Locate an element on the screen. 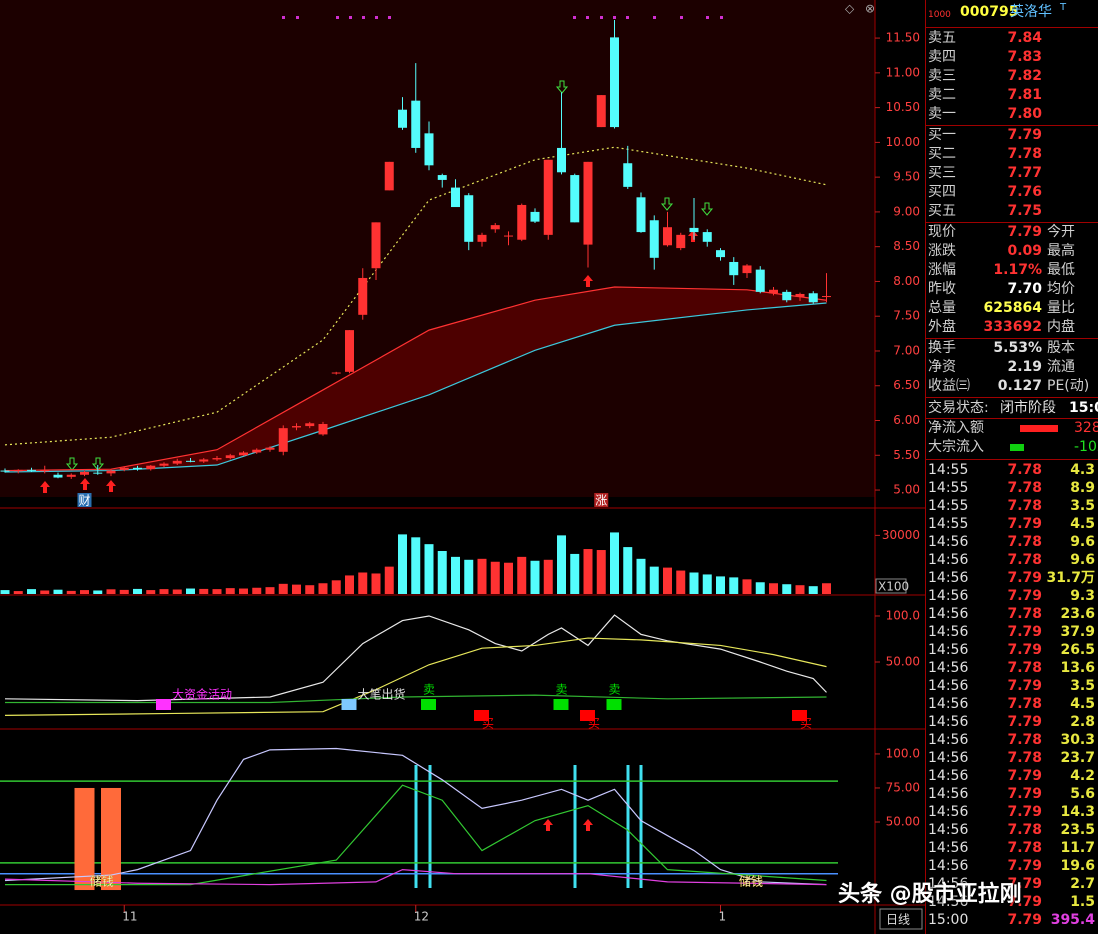 The width and height of the screenshot is (1098, 934). stat-label: 收益㈢ is located at coordinates (949, 386).